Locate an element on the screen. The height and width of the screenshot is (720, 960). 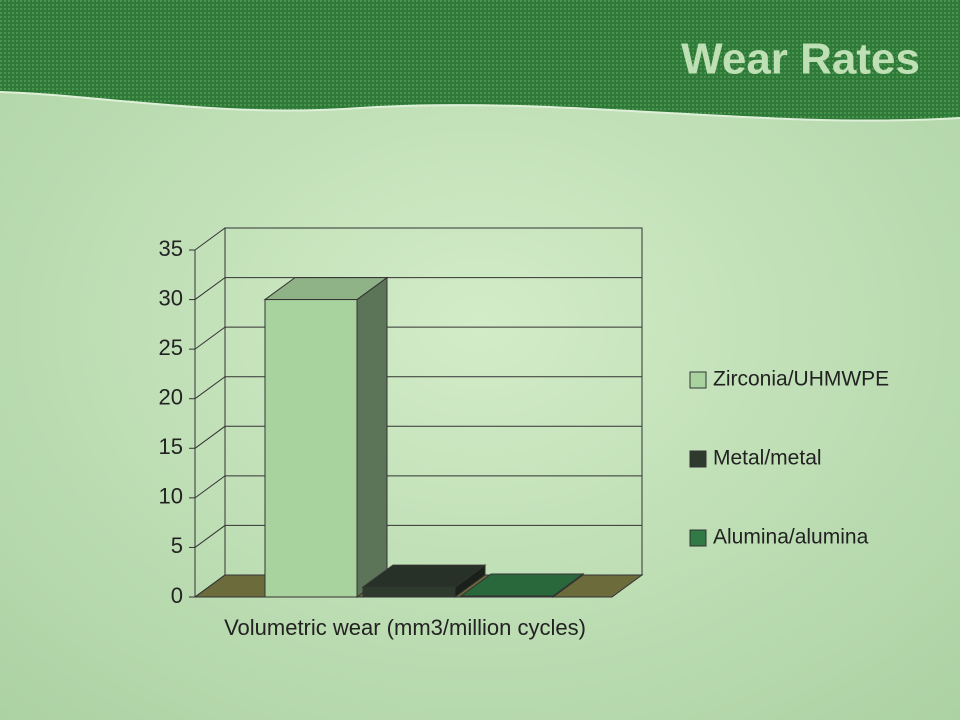
title: Wear Rates is located at coordinates (800, 59).